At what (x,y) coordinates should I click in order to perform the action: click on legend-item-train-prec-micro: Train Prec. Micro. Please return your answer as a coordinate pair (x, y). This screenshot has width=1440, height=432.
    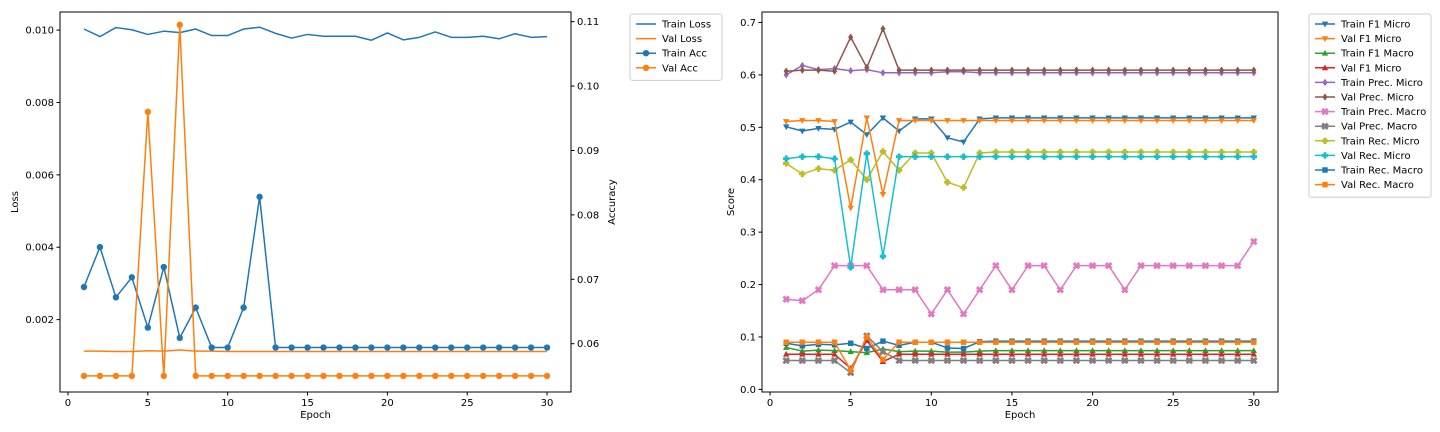
    Looking at the image, I should click on (1369, 83).